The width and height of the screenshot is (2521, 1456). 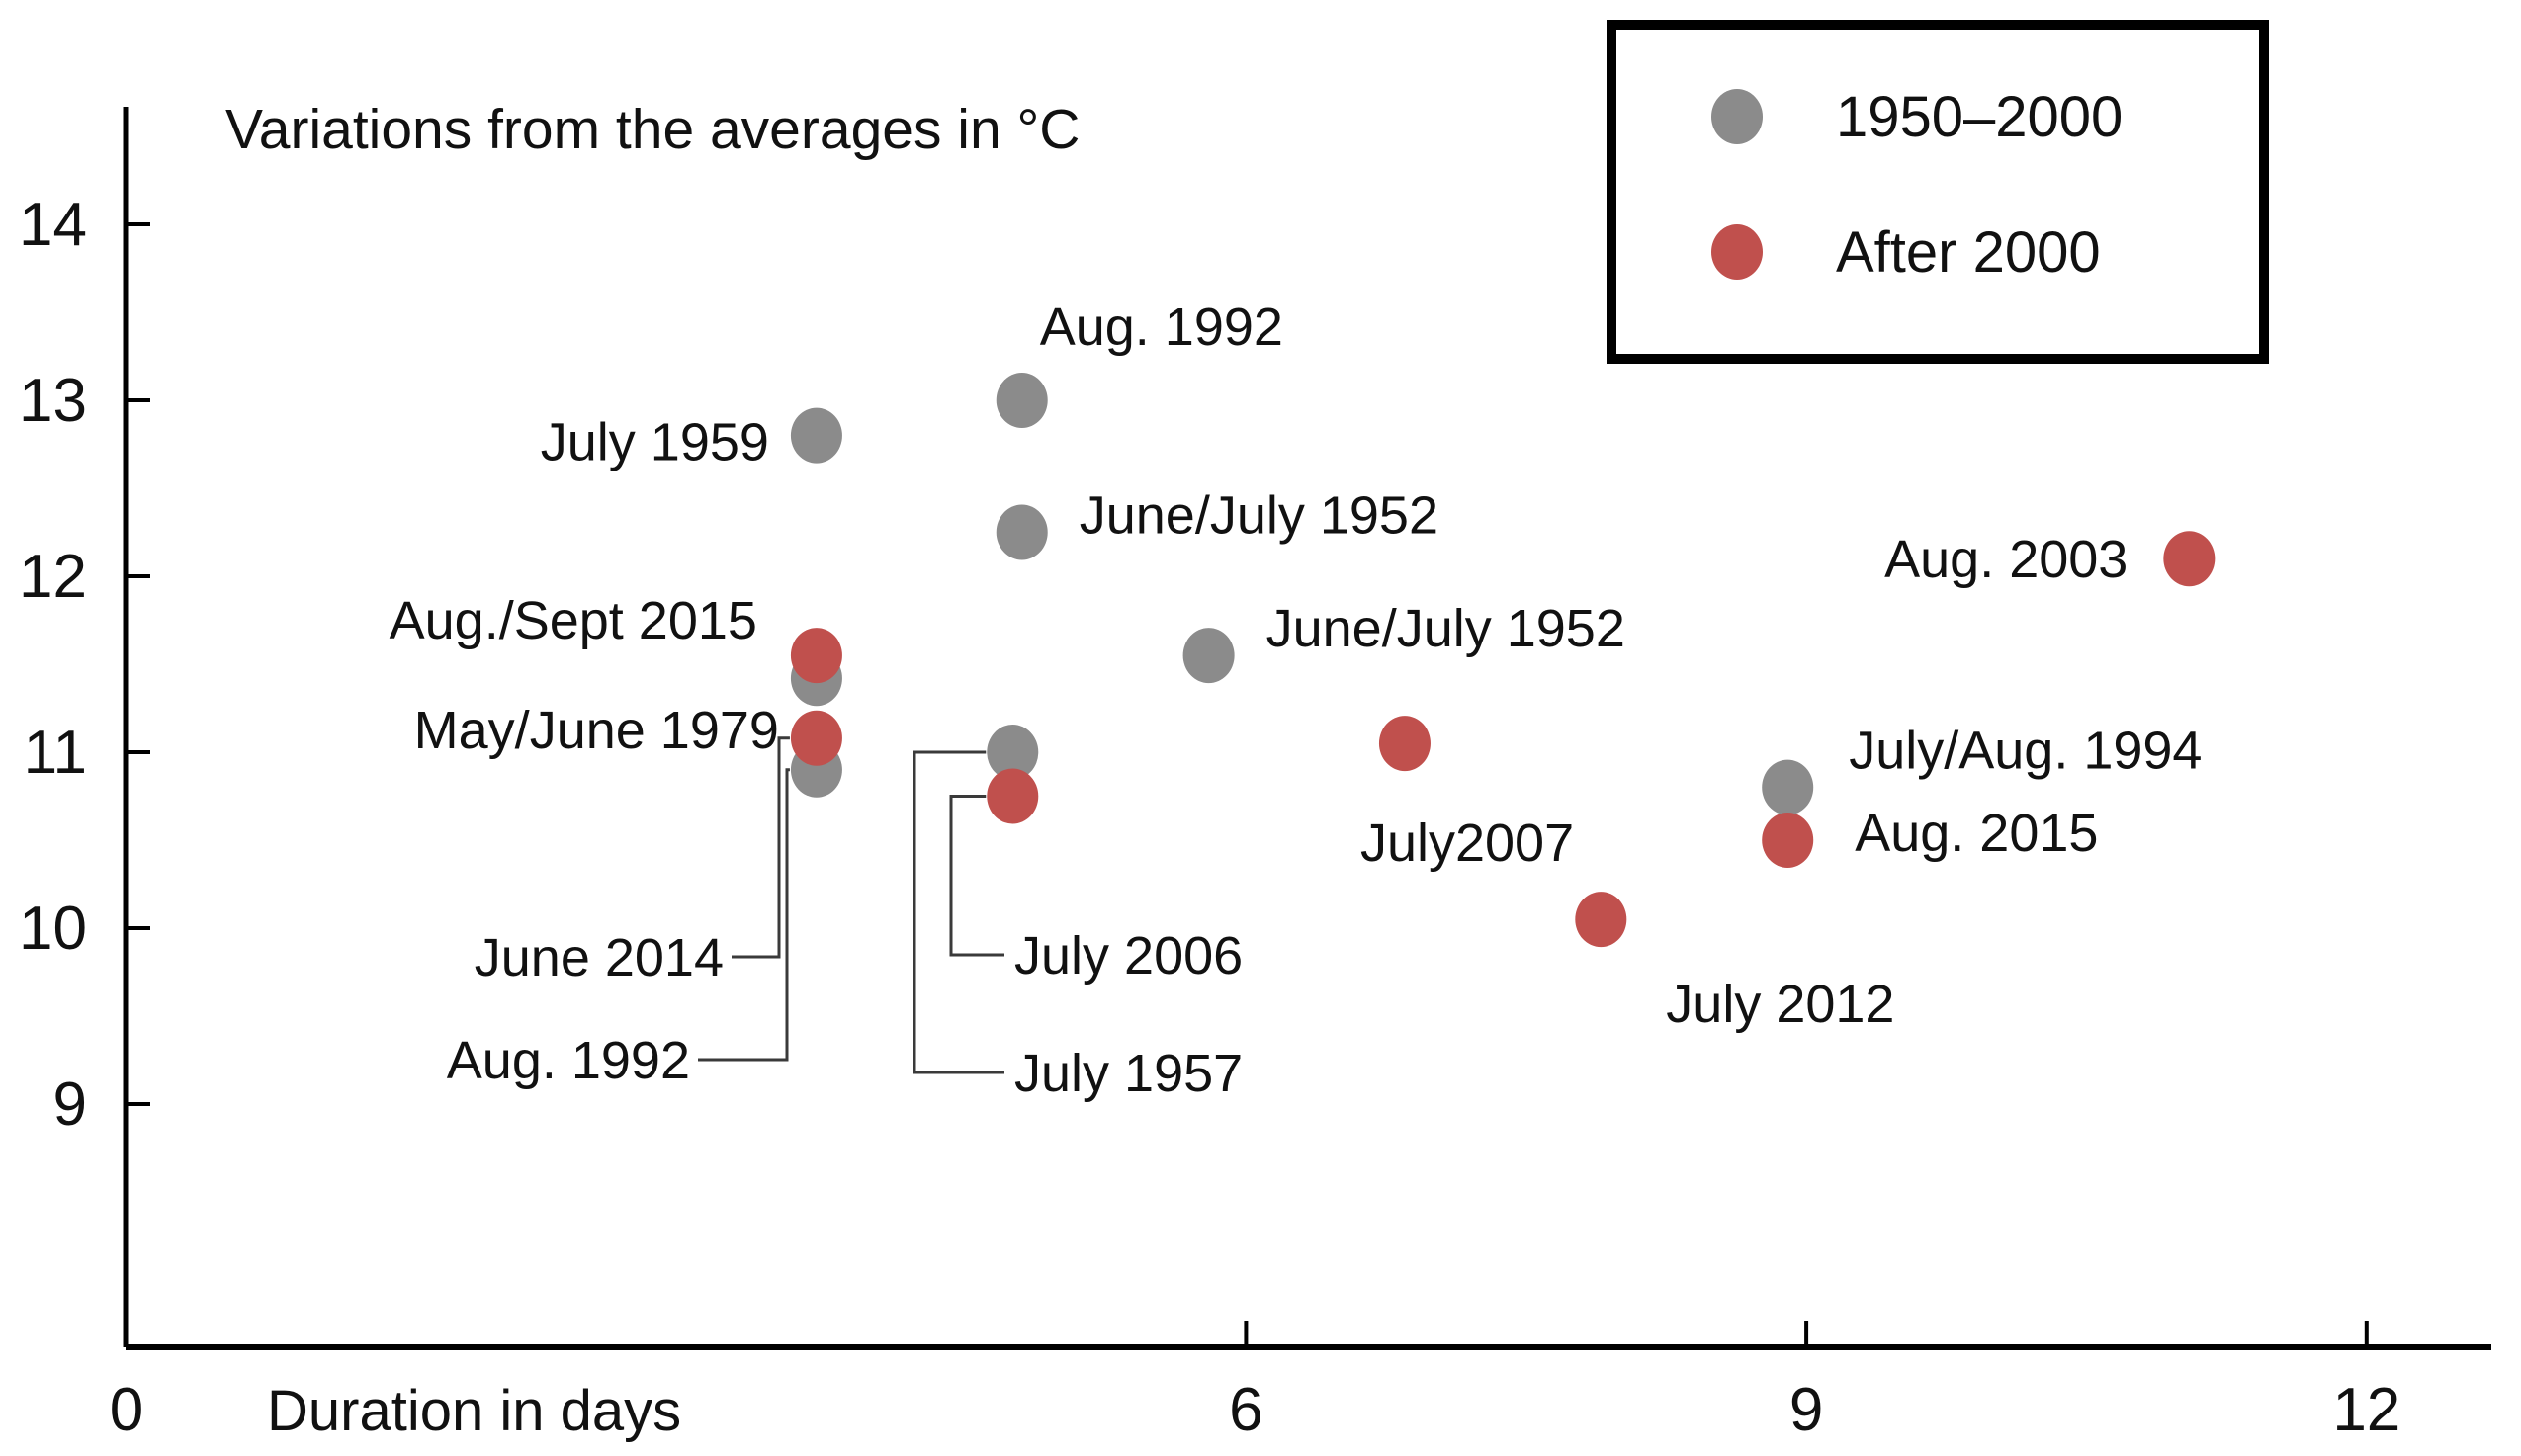 I want to click on y-tick-label-13: 13, so click(x=53, y=401).